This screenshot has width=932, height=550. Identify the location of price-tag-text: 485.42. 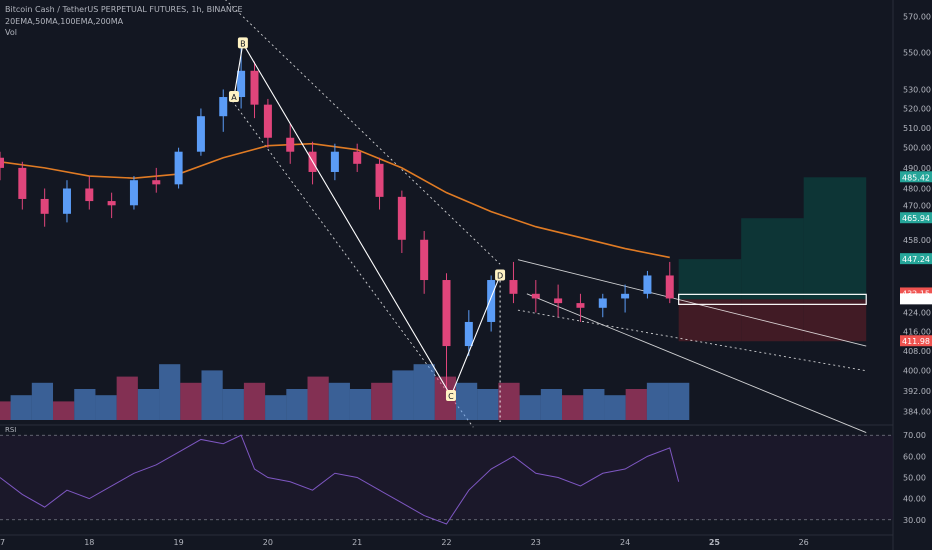
(916, 177).